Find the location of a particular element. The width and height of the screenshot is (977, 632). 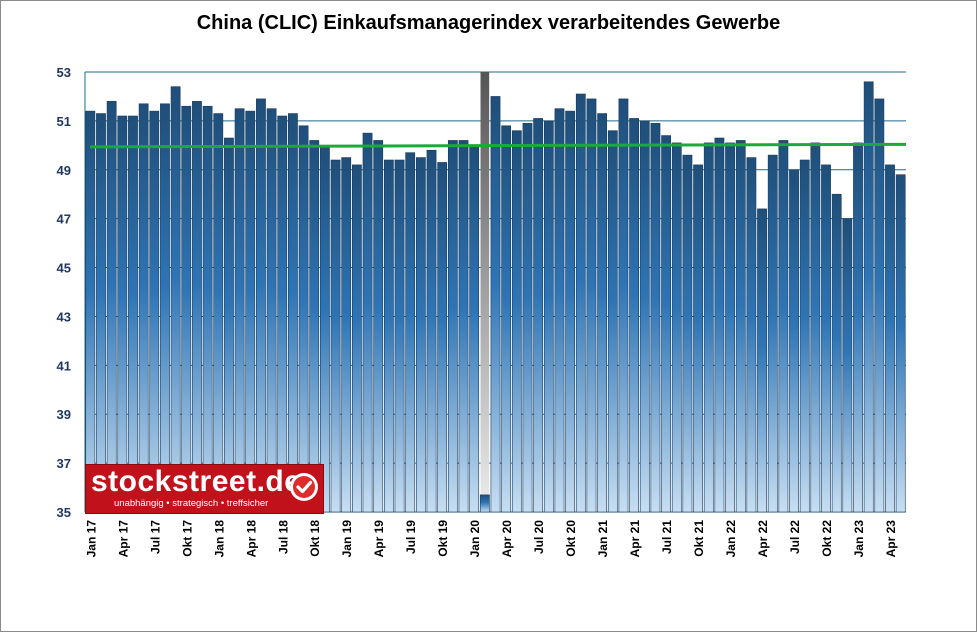

y-tick-label: 37 is located at coordinates (64, 463).